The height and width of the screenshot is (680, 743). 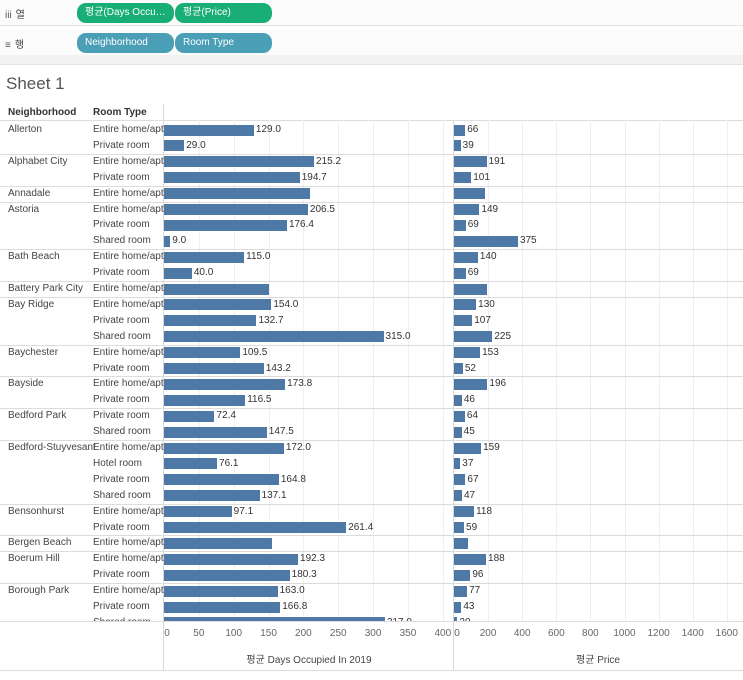 What do you see at coordinates (234, 633) in the screenshot?
I see `tick-label-days: 100` at bounding box center [234, 633].